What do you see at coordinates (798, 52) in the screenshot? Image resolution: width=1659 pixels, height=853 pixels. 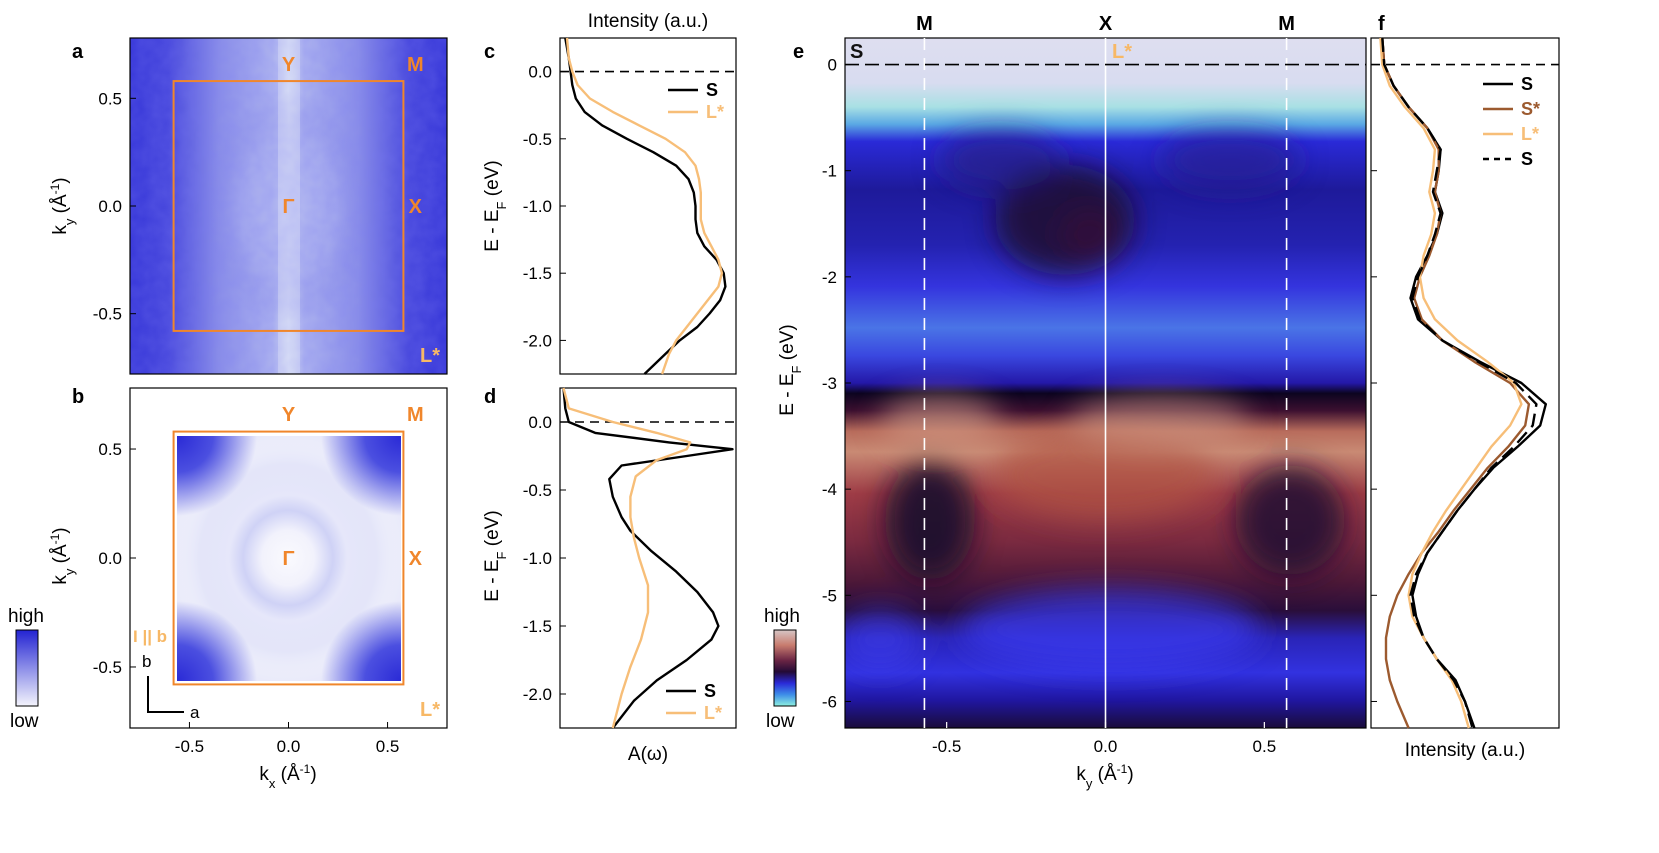 I see `panel-label-e: e` at bounding box center [798, 52].